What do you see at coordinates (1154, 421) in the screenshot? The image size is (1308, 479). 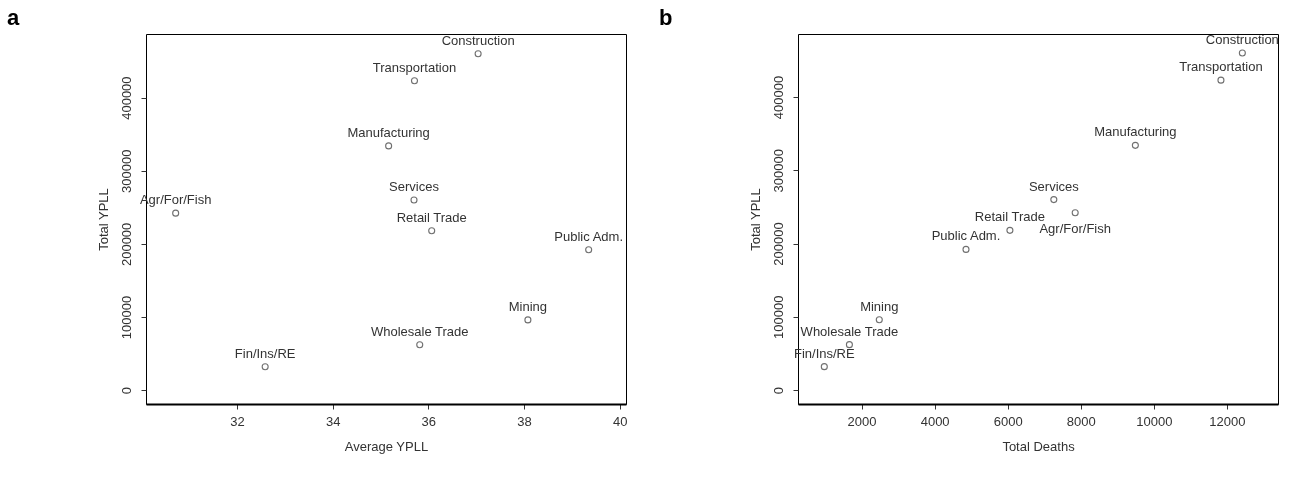 I see `x-tick-label: 10000` at bounding box center [1154, 421].